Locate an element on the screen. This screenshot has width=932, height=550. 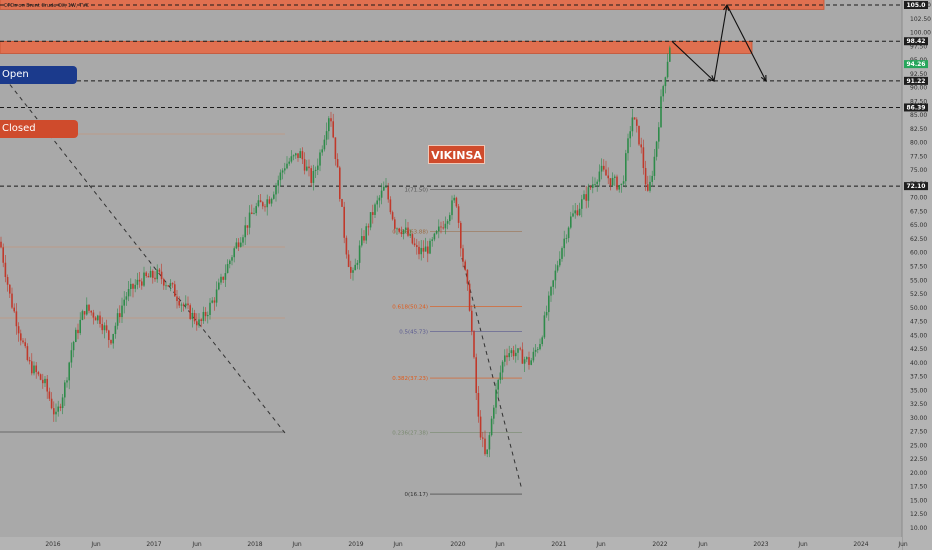
price-tick-label: 55.00 is located at coordinates (918, 280).